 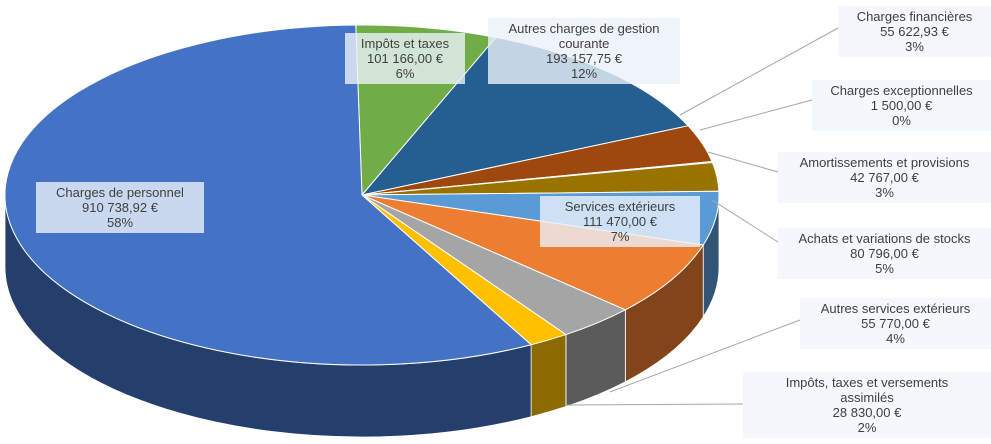 I want to click on label-value: 101 166,00 €, so click(x=405, y=58).